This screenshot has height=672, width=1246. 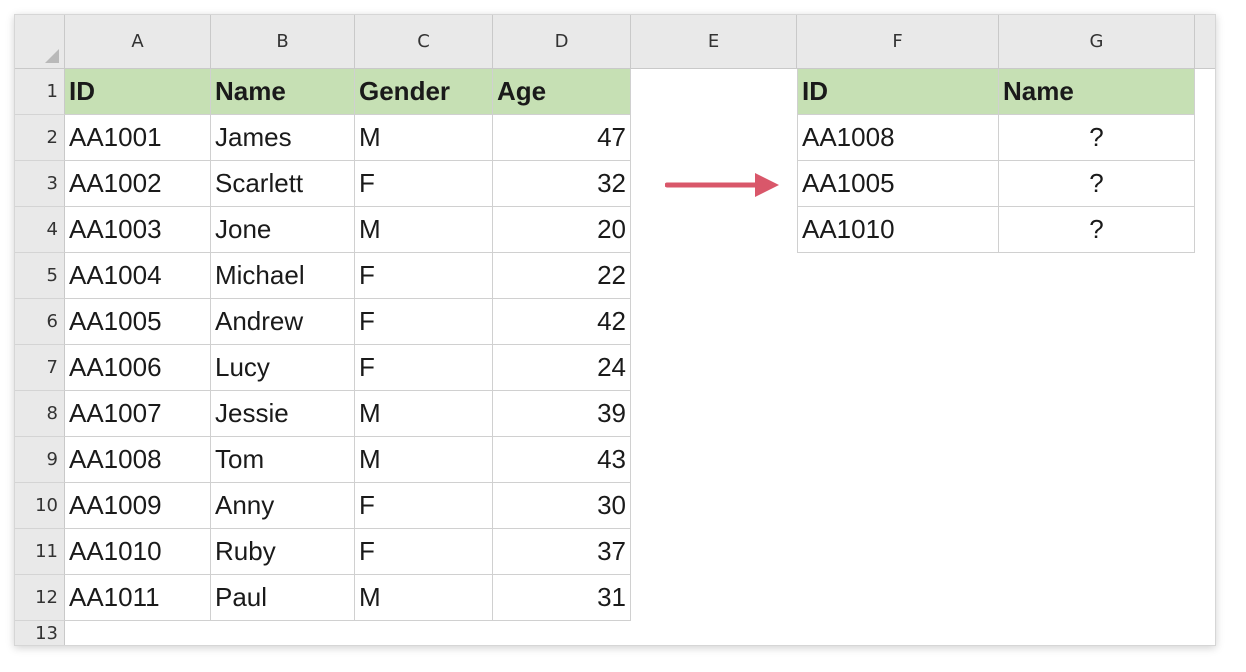 What do you see at coordinates (898, 92) in the screenshot?
I see `right-header-id: ID` at bounding box center [898, 92].